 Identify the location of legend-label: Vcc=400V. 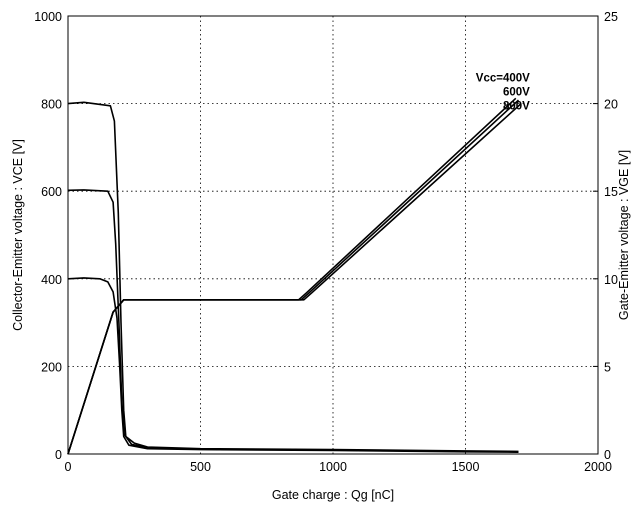
(503, 78).